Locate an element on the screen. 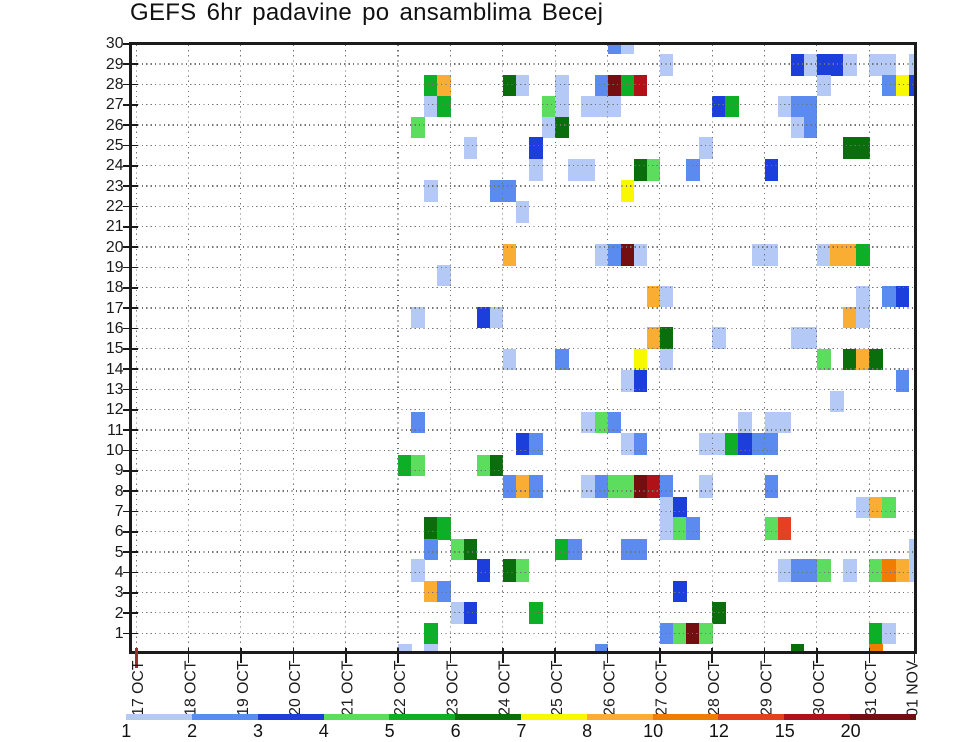 Image resolution: width=960 pixels, height=742 pixels. svg-text: 25 OCT is located at coordinates (557, 688).